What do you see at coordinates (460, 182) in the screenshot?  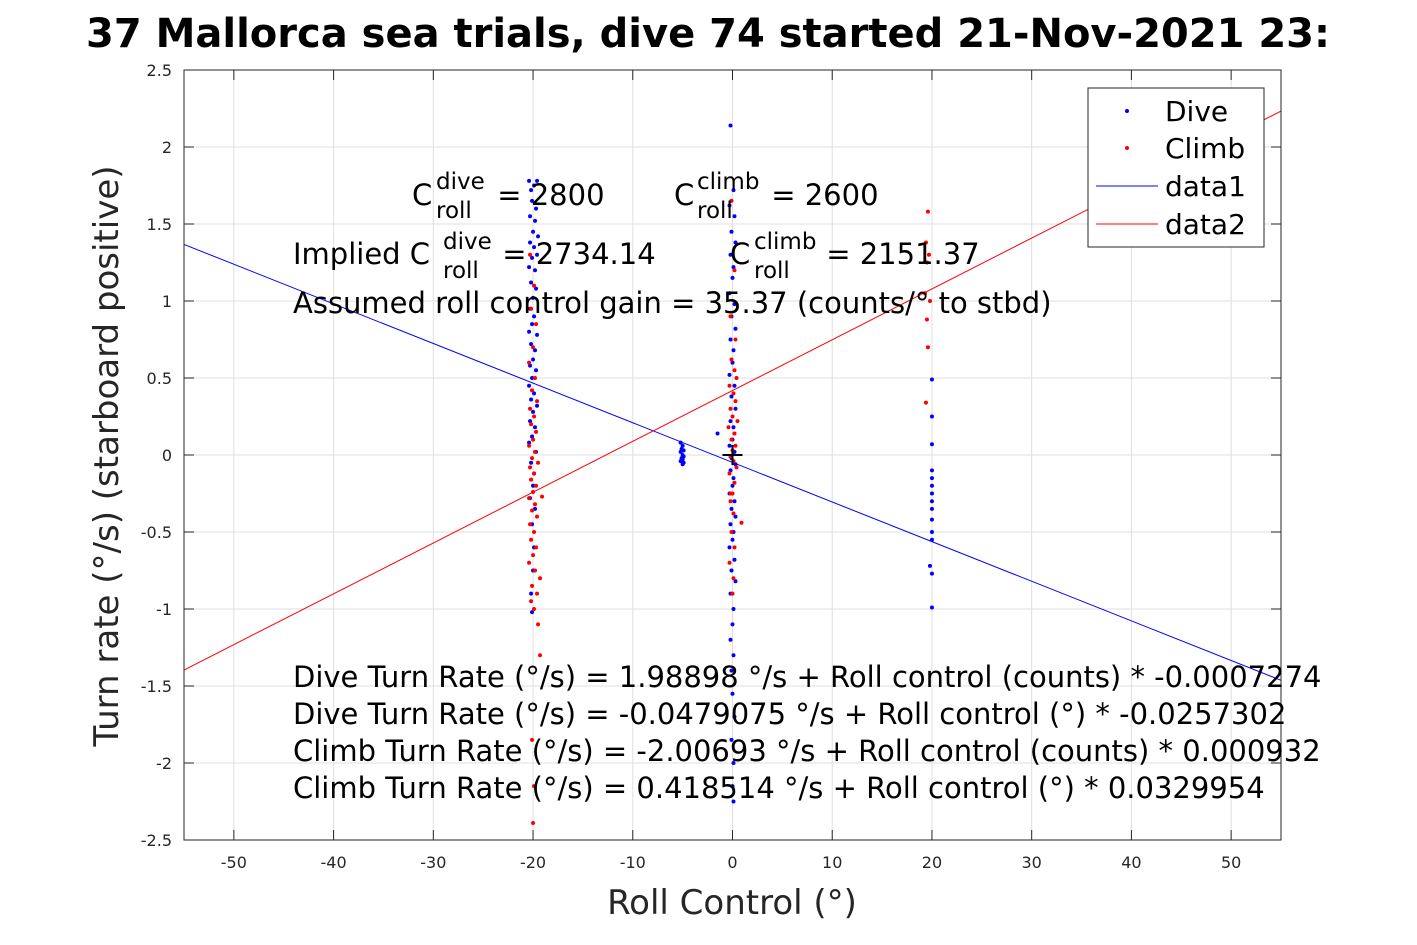 I see `c-dive-sup: dive` at bounding box center [460, 182].